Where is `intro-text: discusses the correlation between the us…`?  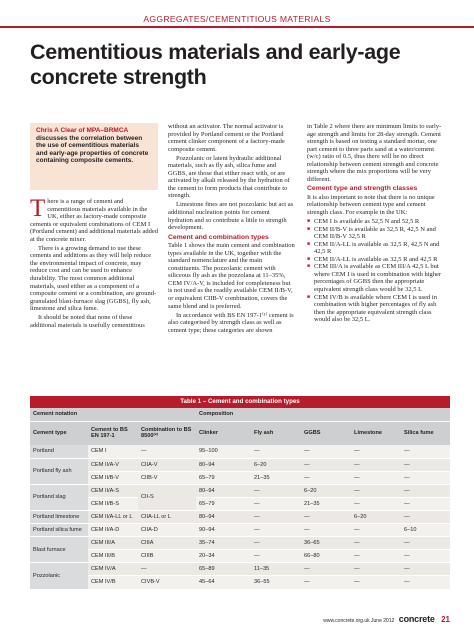
intro-text: discusses the correlation between the us… is located at coordinates (92, 149).